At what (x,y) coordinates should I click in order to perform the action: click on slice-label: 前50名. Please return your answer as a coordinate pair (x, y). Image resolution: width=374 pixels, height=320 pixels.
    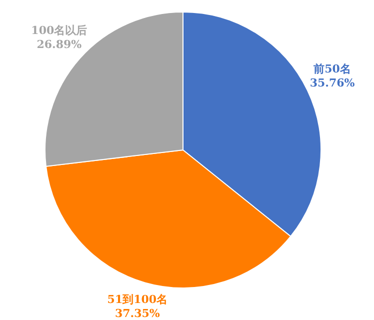
    Looking at the image, I should click on (331, 69).